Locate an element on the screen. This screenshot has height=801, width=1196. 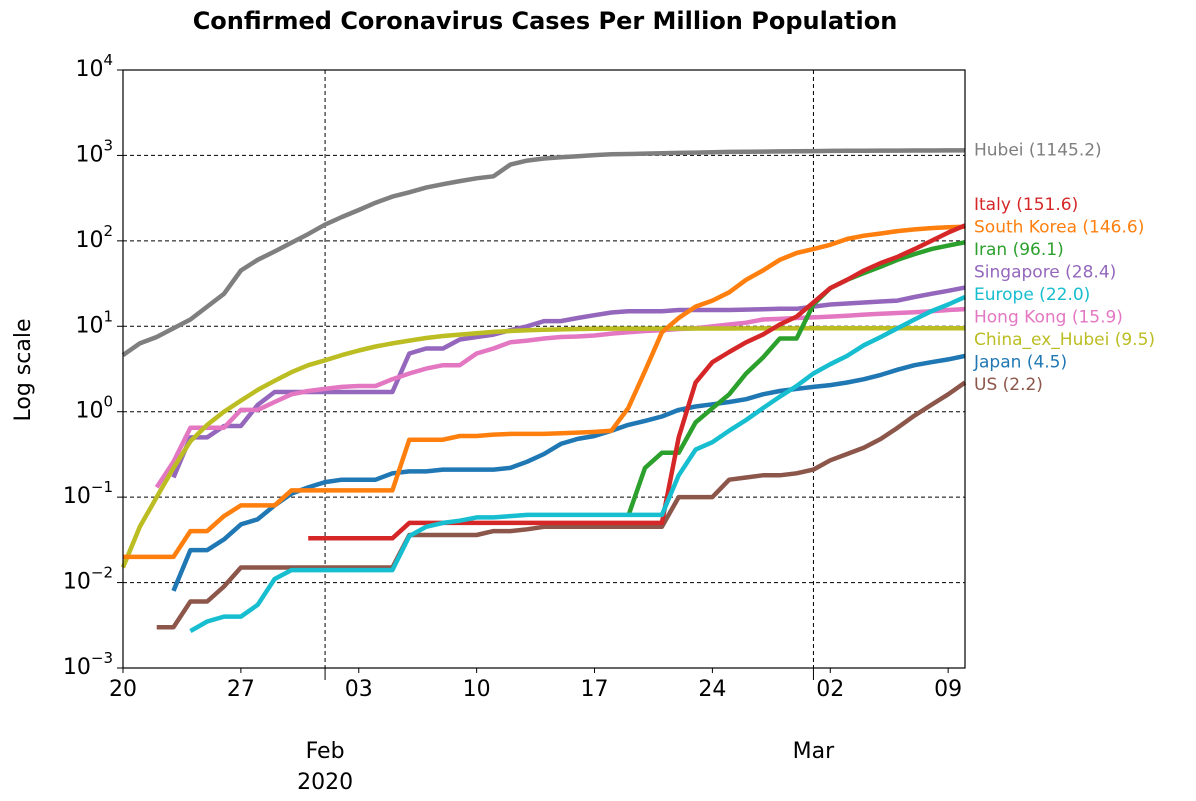
y-tick-label: 10⁻³ is located at coordinates (88, 665).